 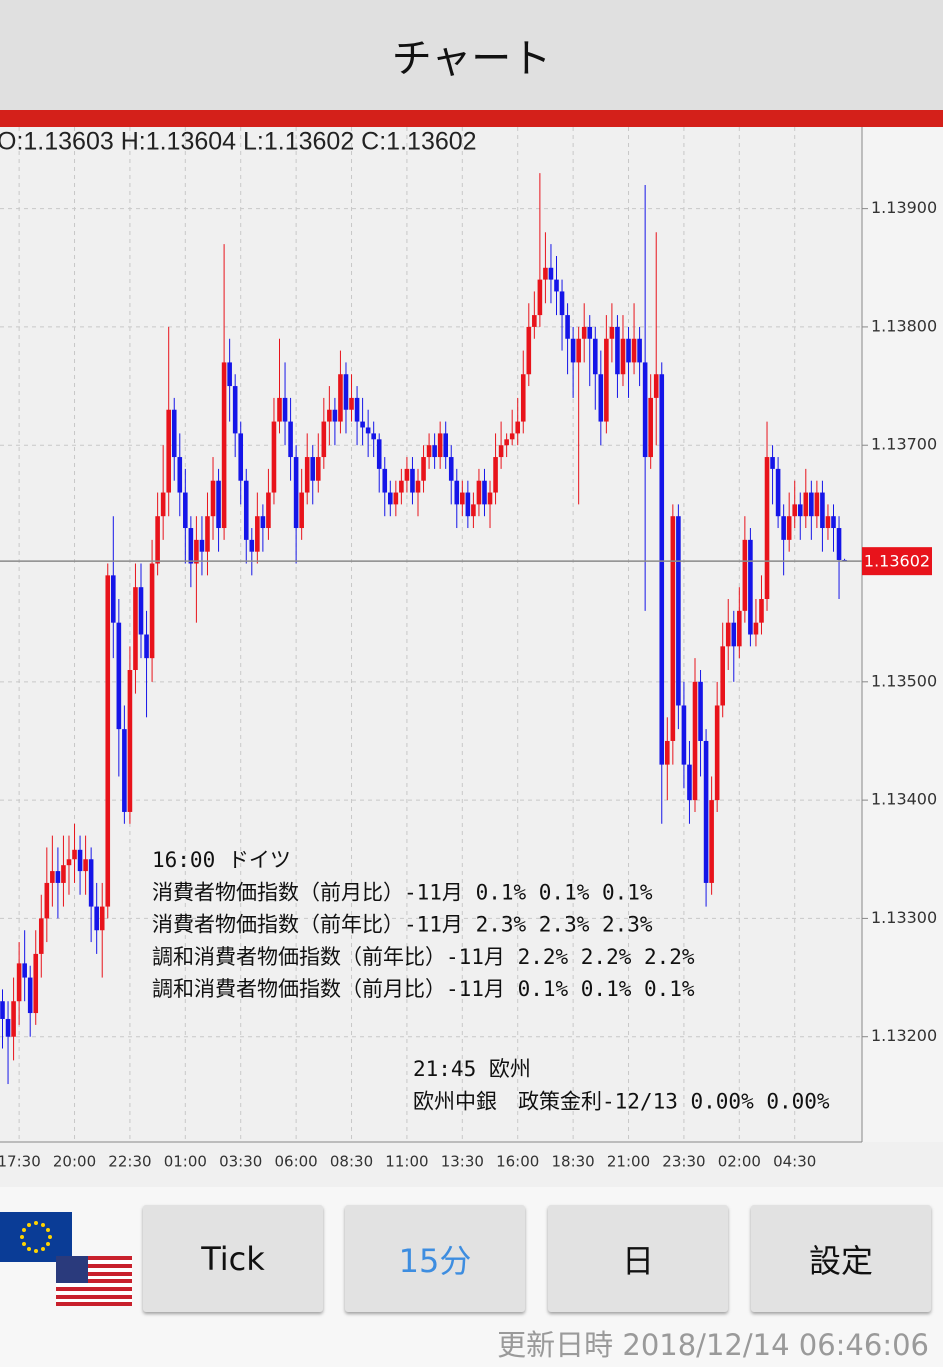 What do you see at coordinates (904, 325) in the screenshot?
I see `y-tick-label: 1.13800` at bounding box center [904, 325].